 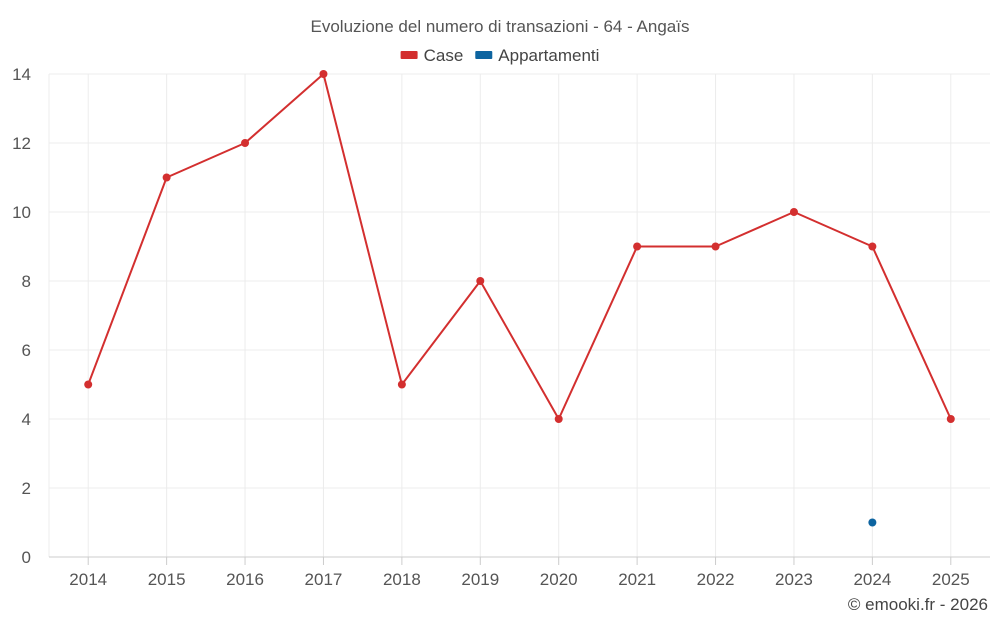 What do you see at coordinates (26, 350) in the screenshot?
I see `y-tick-label: 6` at bounding box center [26, 350].